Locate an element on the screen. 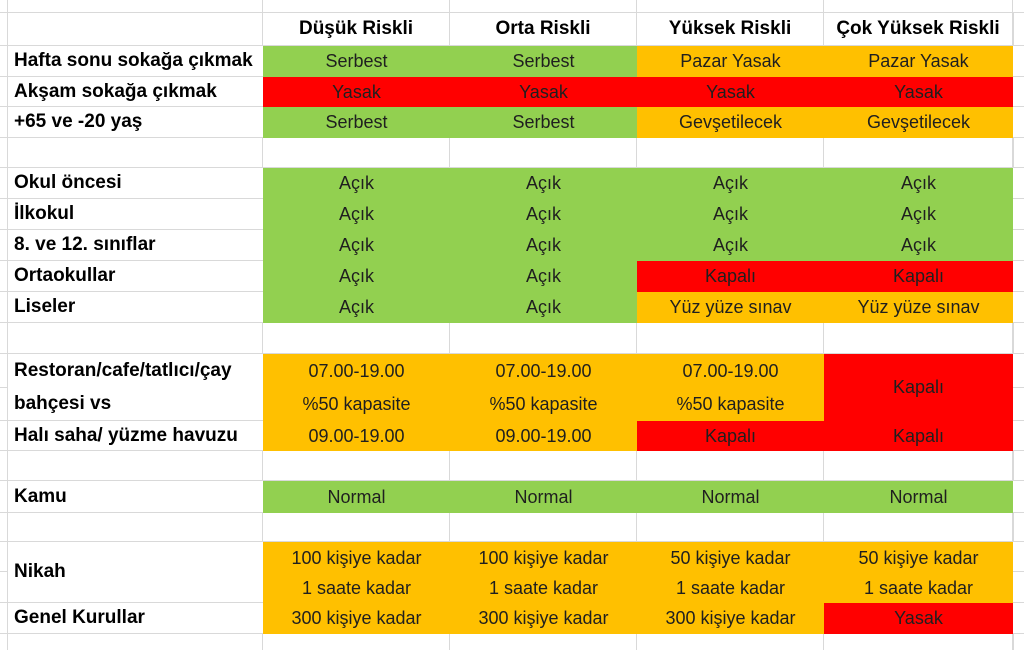 Image resolution: width=1024 pixels, height=650 pixels. header-cok-yuksek-riskli: Çok Yüksek Riskli is located at coordinates (918, 29).